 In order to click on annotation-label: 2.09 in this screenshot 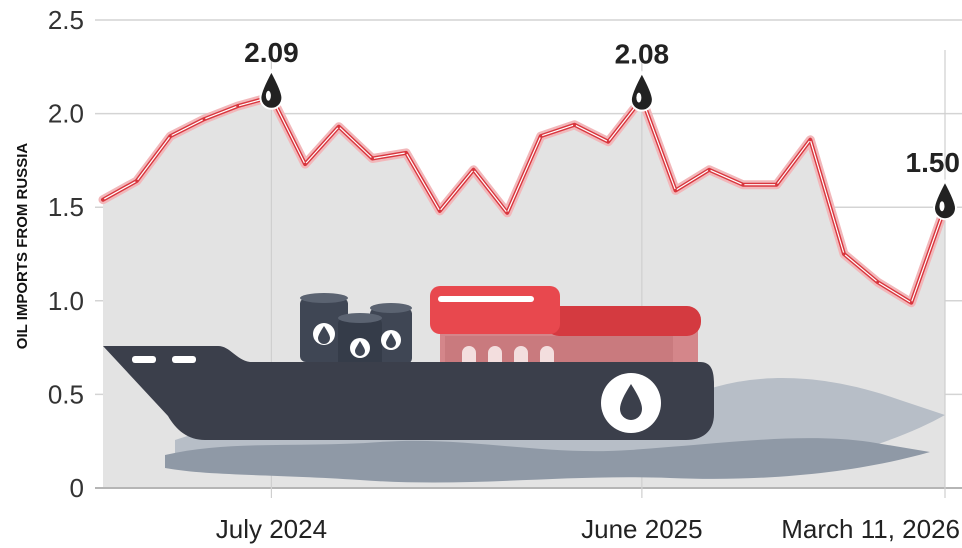, I will do `click(271, 52)`.